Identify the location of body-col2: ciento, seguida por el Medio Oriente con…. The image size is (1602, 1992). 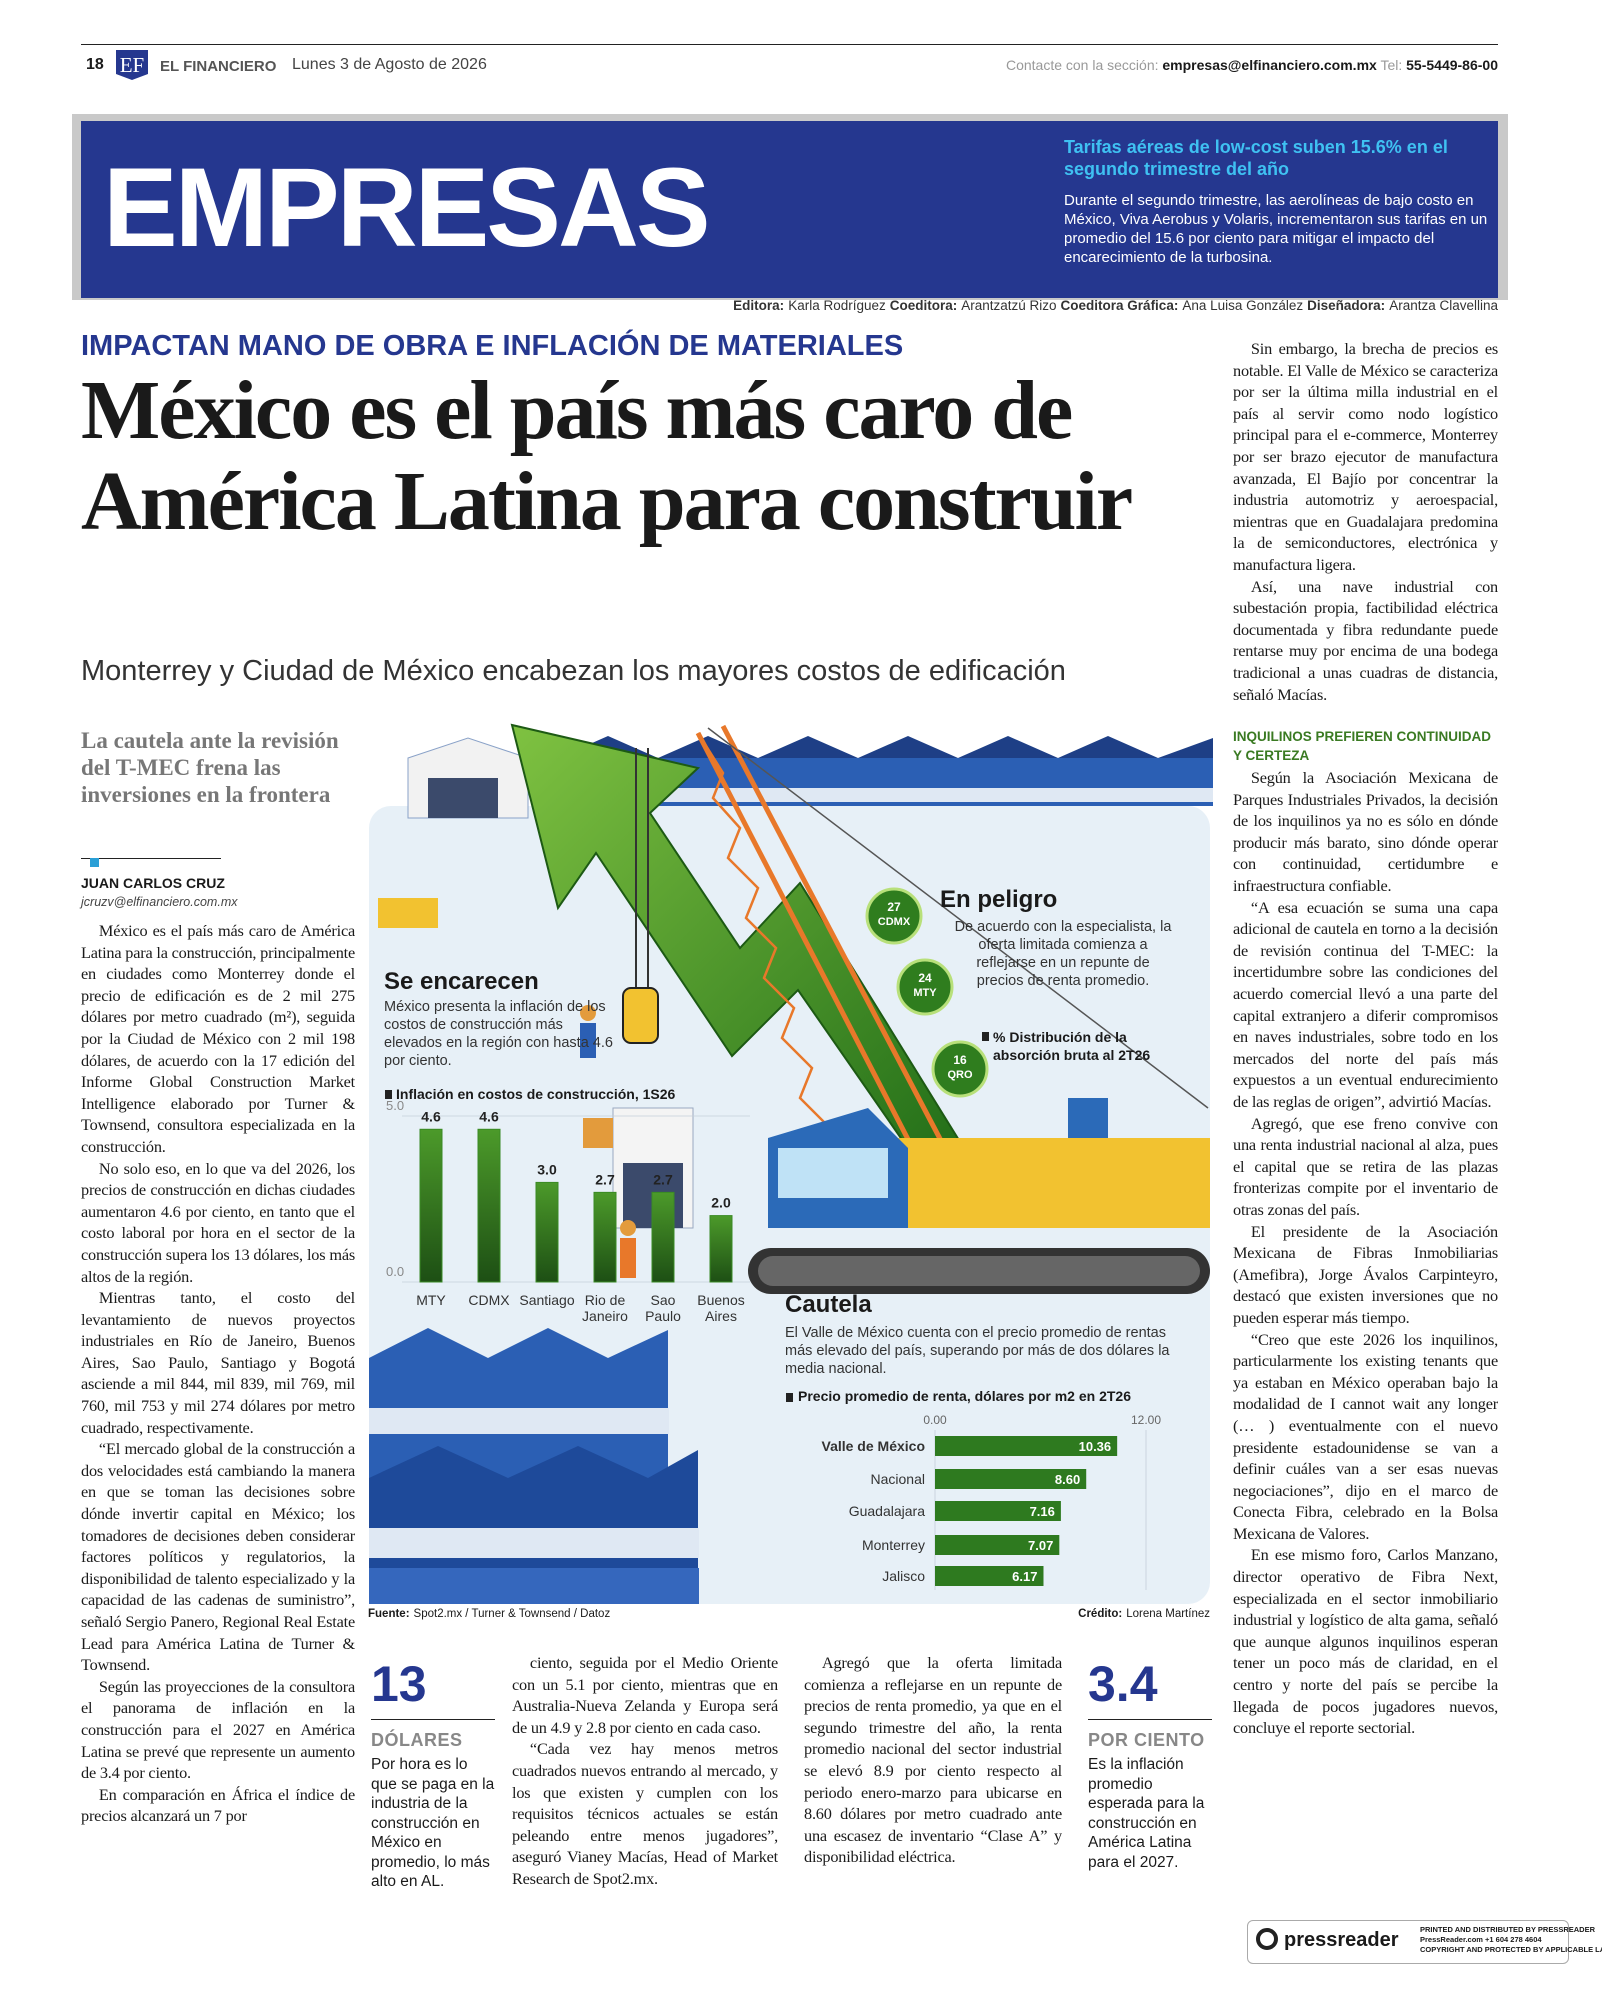
(645, 1784).